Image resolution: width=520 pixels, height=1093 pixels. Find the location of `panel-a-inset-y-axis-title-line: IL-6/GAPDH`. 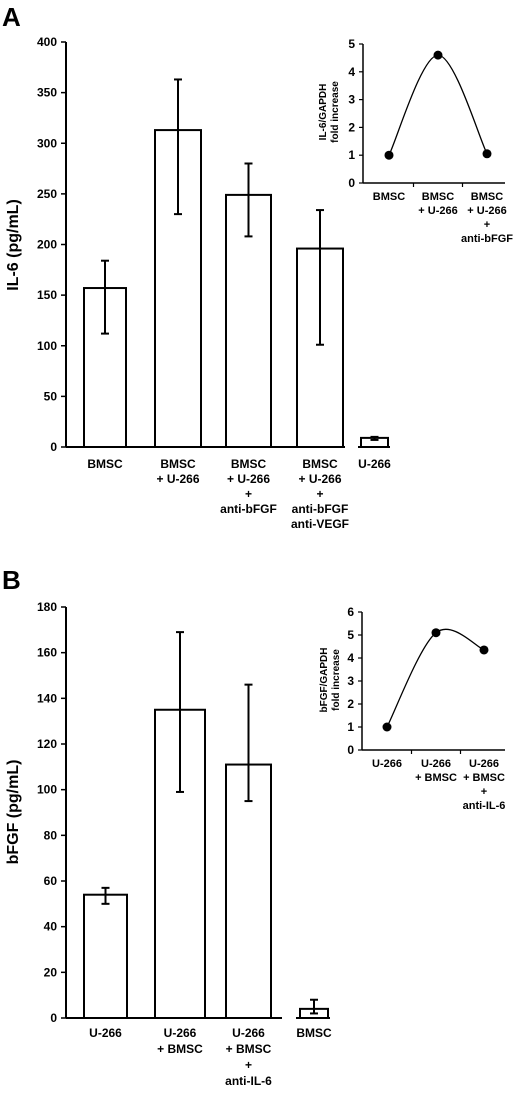

panel-a-inset-y-axis-title-line: IL-6/GAPDH is located at coordinates (323, 112).